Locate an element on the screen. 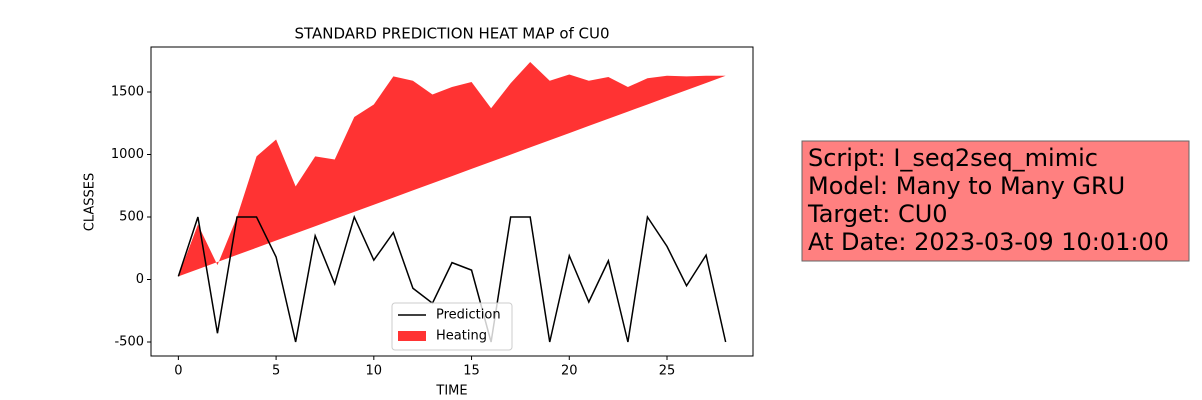  line is located at coordinates (452, 278).